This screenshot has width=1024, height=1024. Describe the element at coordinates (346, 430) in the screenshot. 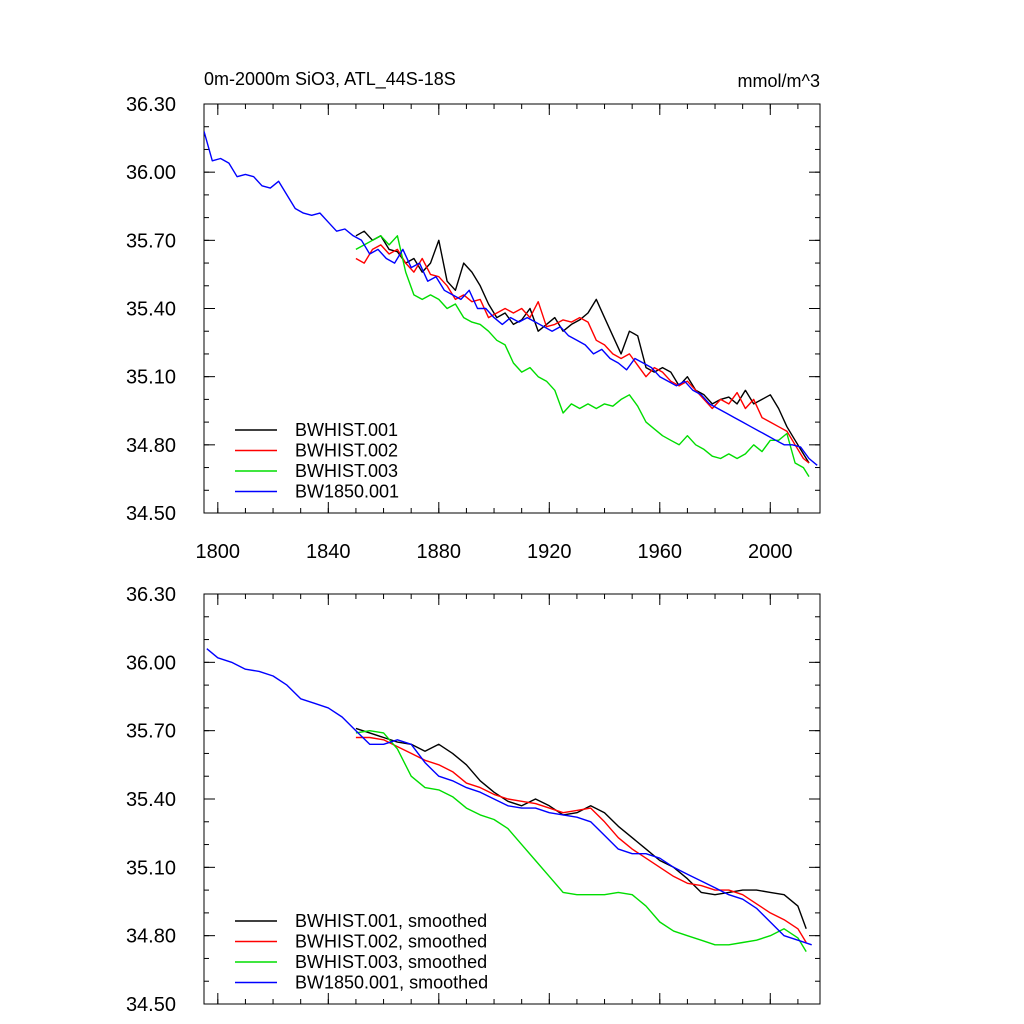

I see `legend-label: BWHIST.001` at that location.